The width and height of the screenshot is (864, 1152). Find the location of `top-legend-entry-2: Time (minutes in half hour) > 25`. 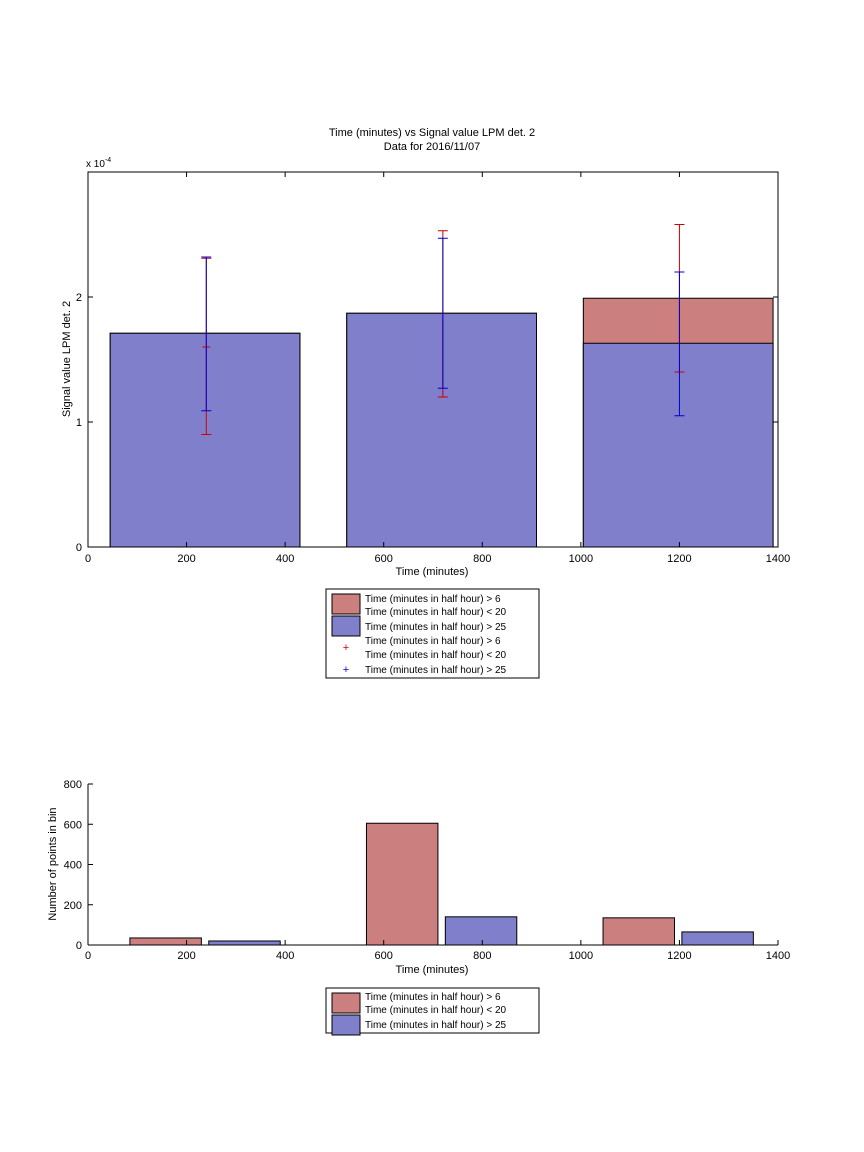

top-legend-entry-2: Time (minutes in half hour) > 25 is located at coordinates (436, 627).